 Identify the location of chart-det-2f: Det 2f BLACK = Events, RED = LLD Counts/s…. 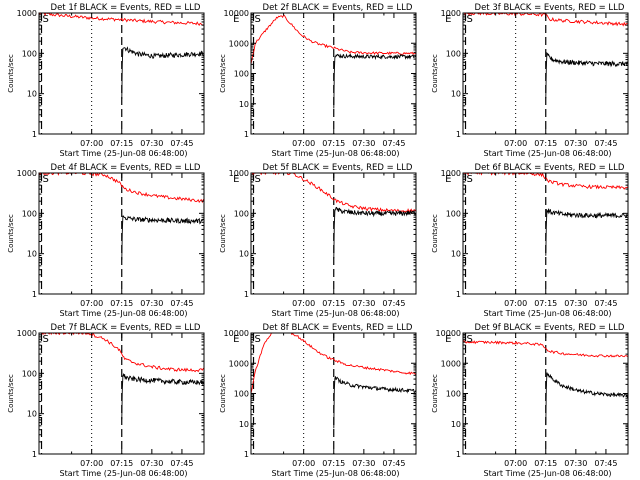
(335, 80).